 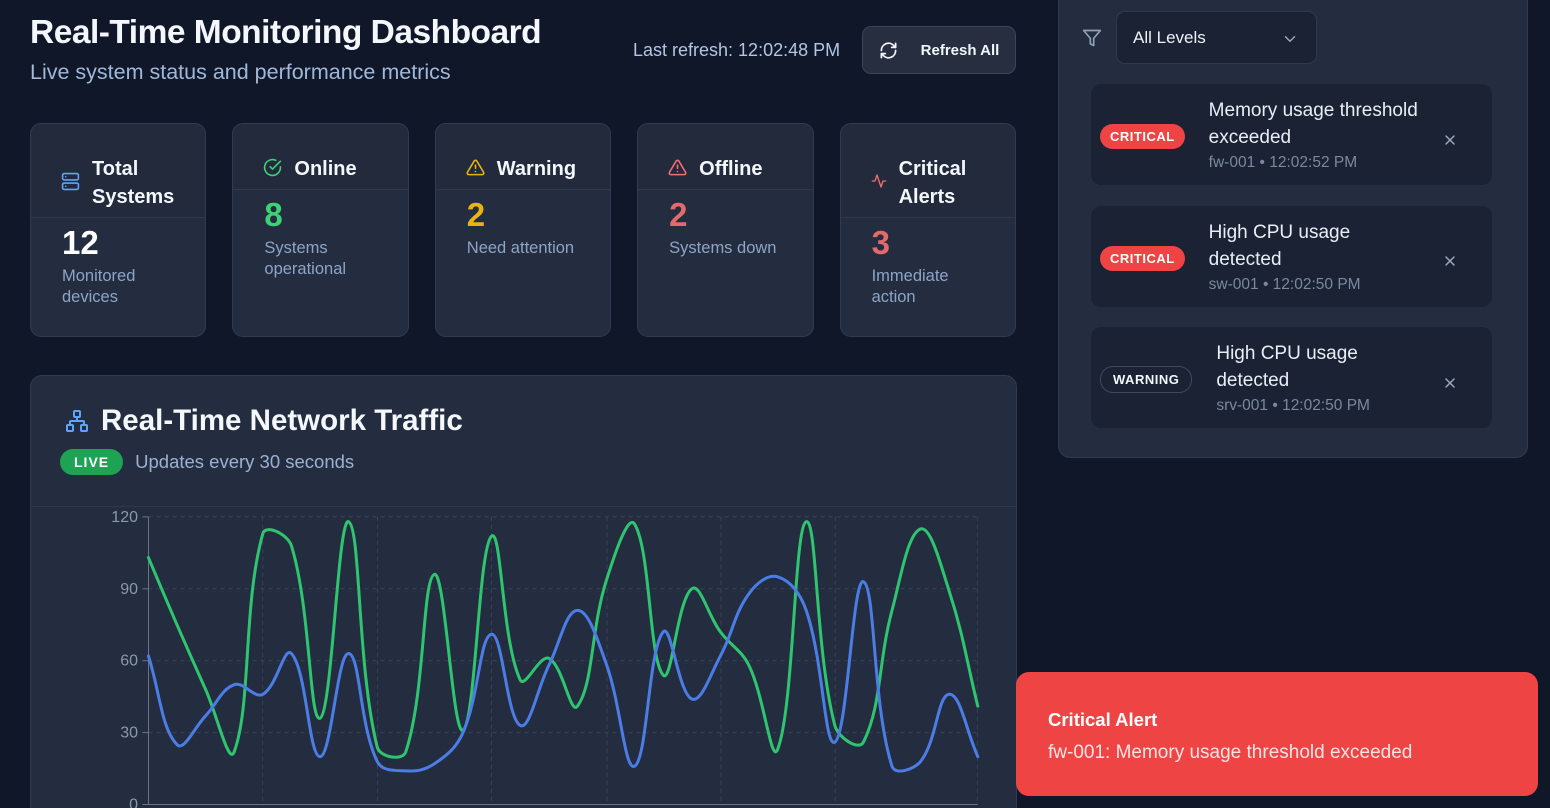 I want to click on svg-text: 60, so click(x=129, y=661).